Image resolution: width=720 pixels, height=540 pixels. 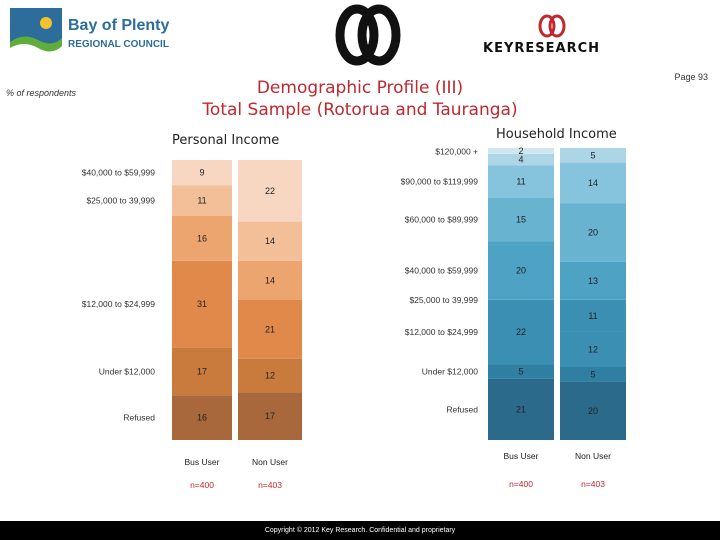 What do you see at coordinates (691, 77) in the screenshot?
I see `page-number: Page 93` at bounding box center [691, 77].